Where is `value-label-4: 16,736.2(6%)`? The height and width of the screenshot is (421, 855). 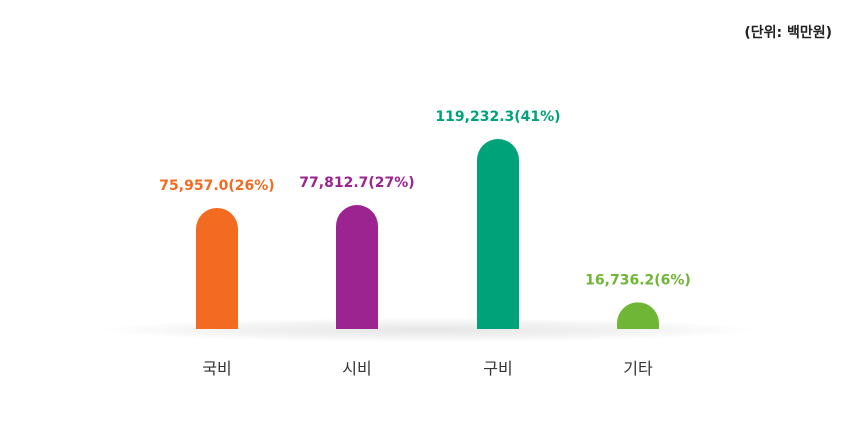 value-label-4: 16,736.2(6%) is located at coordinates (638, 280).